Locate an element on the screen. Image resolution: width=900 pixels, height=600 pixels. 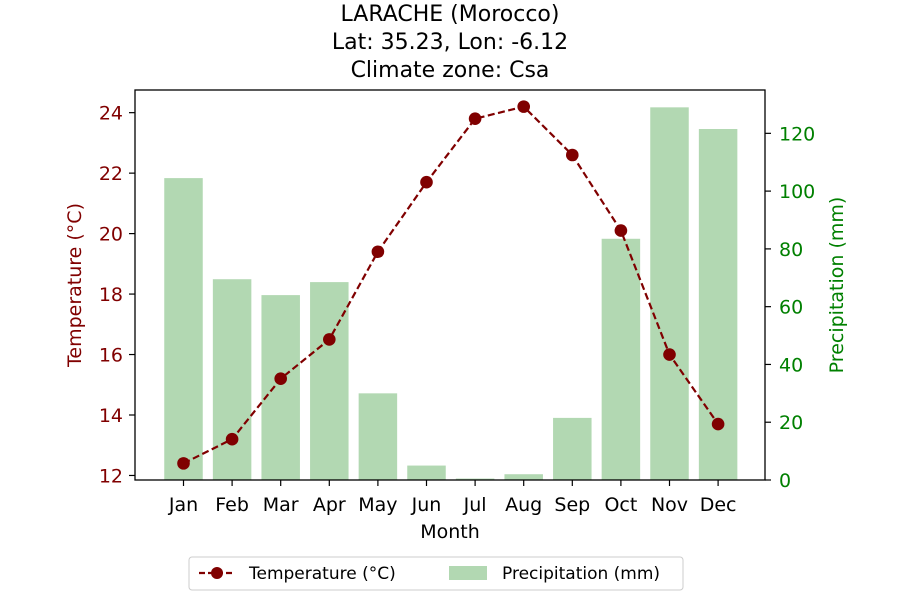
temperature-point-jul is located at coordinates (475, 119).